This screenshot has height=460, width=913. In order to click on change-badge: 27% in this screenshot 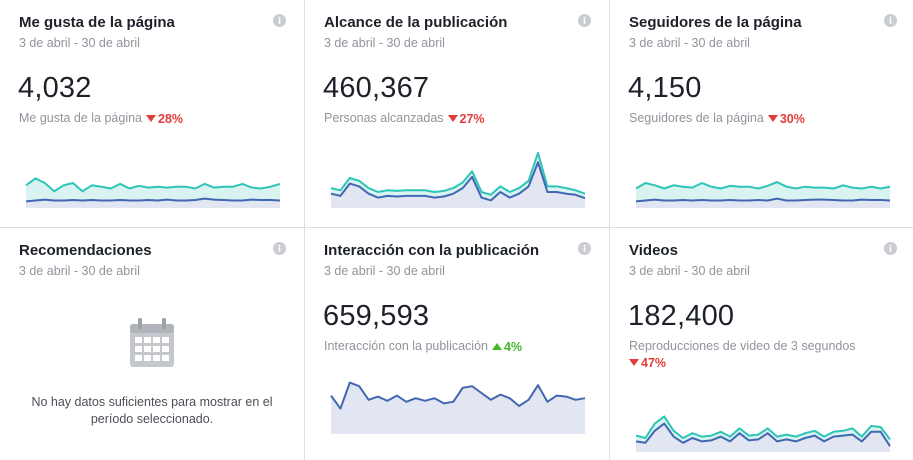, I will do `click(466, 119)`.